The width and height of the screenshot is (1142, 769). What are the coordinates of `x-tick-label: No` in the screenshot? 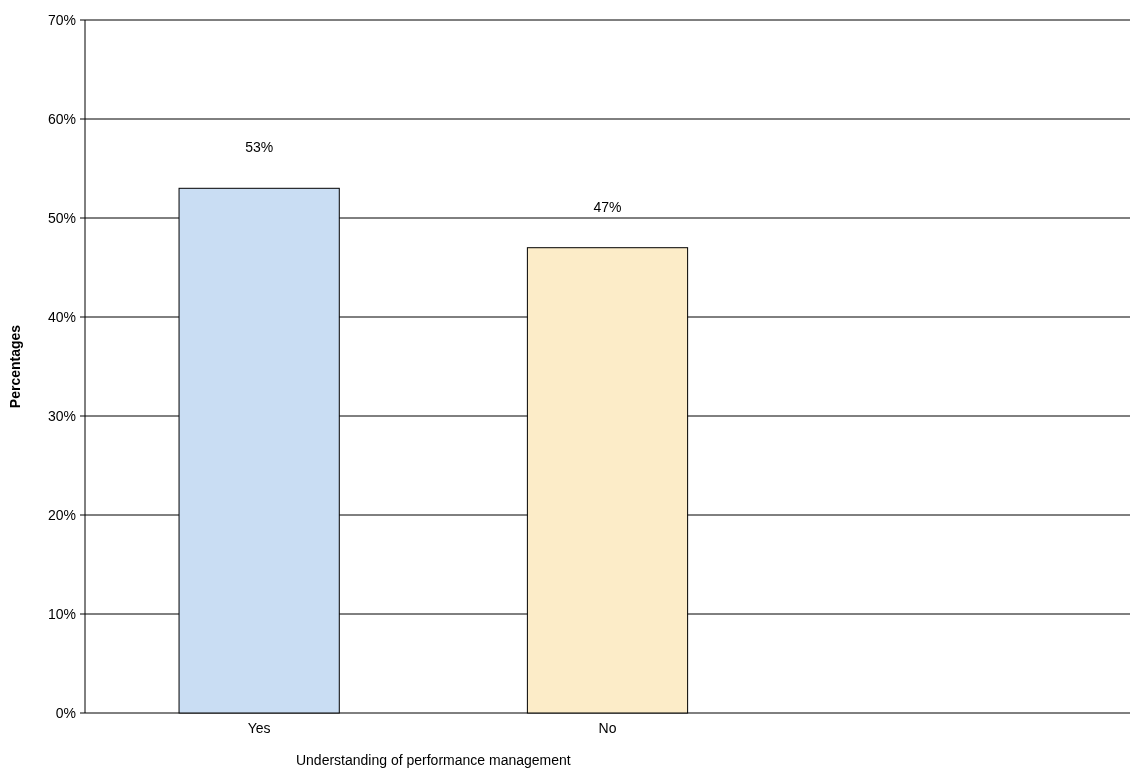 It's located at (607, 728).